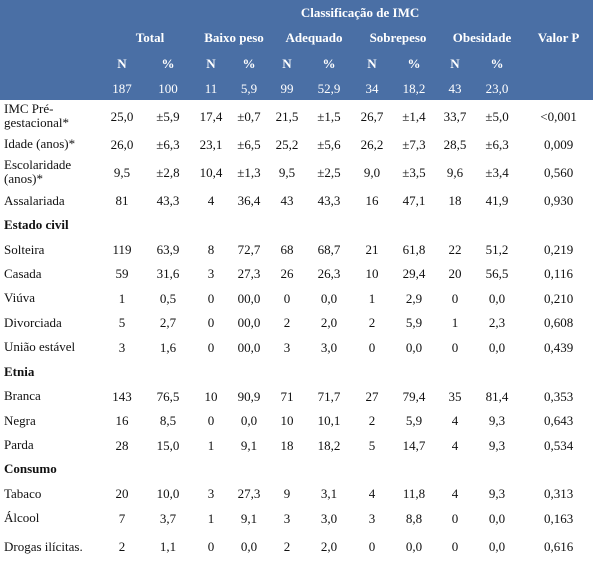 This screenshot has height=563, width=593. Describe the element at coordinates (122, 494) in the screenshot. I see `table-cell: 20` at that location.